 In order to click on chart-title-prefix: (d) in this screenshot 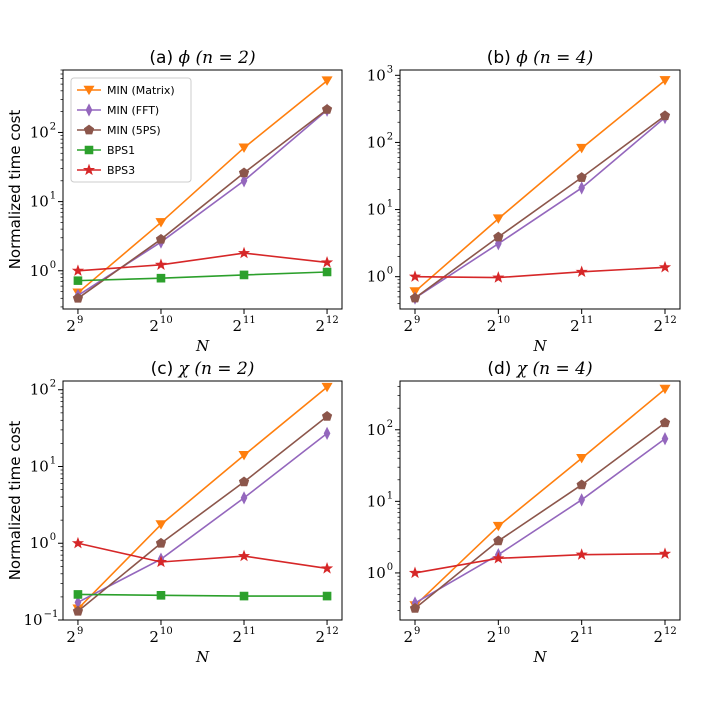, I will do `click(501, 369)`.